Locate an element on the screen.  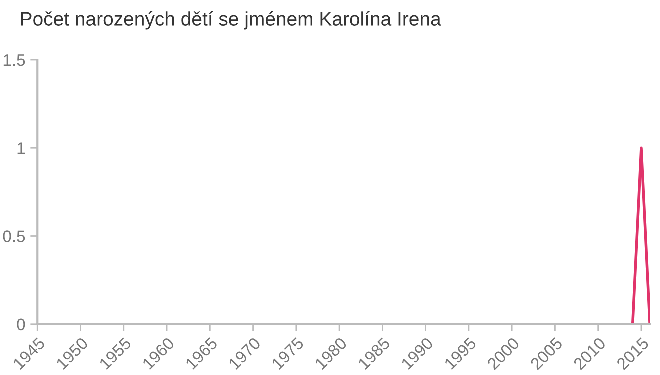
y-tick-label: 0 is located at coordinates (21, 324).